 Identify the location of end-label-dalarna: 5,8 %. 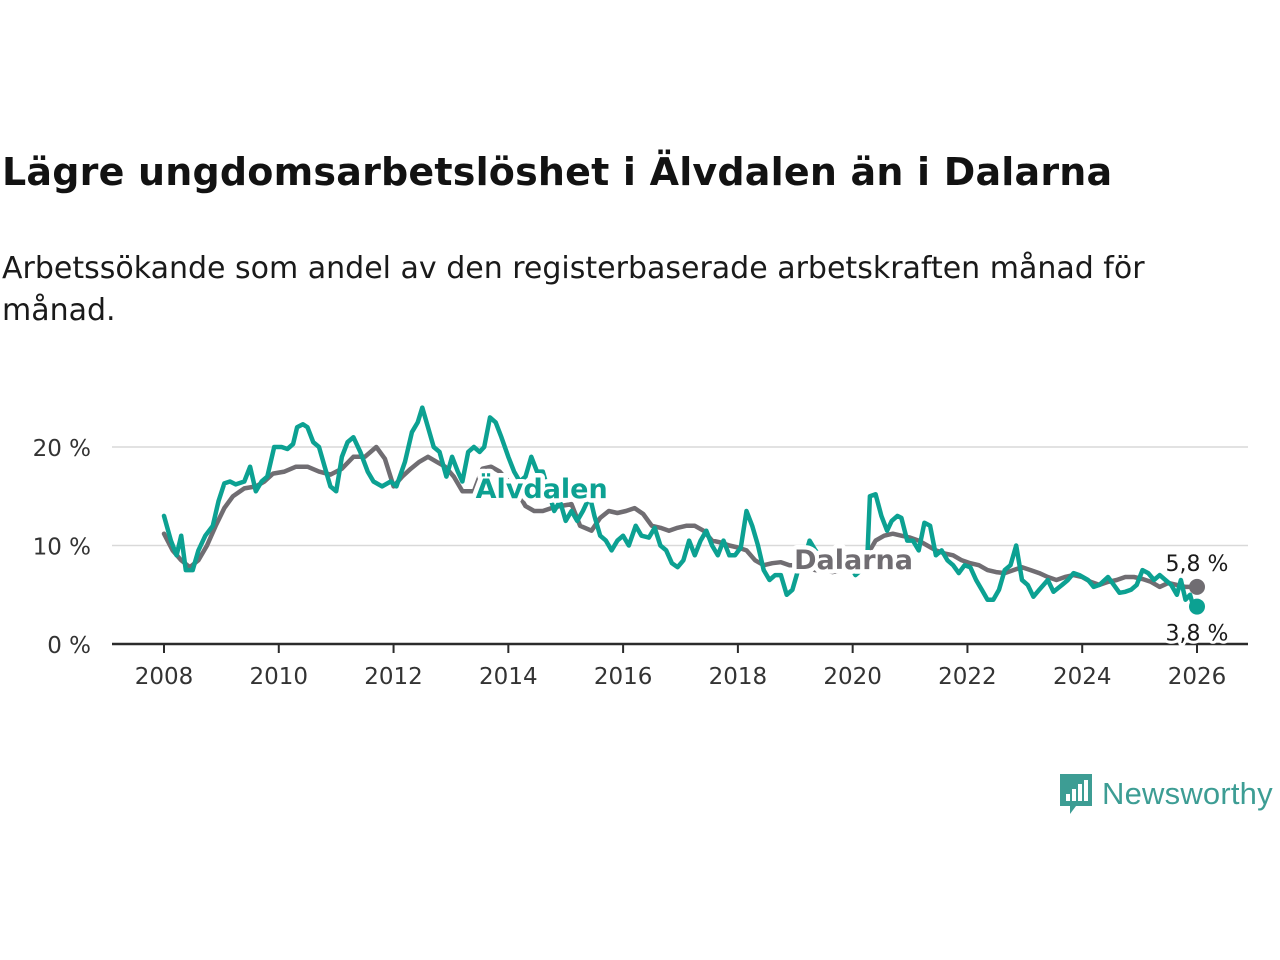
(1197, 564).